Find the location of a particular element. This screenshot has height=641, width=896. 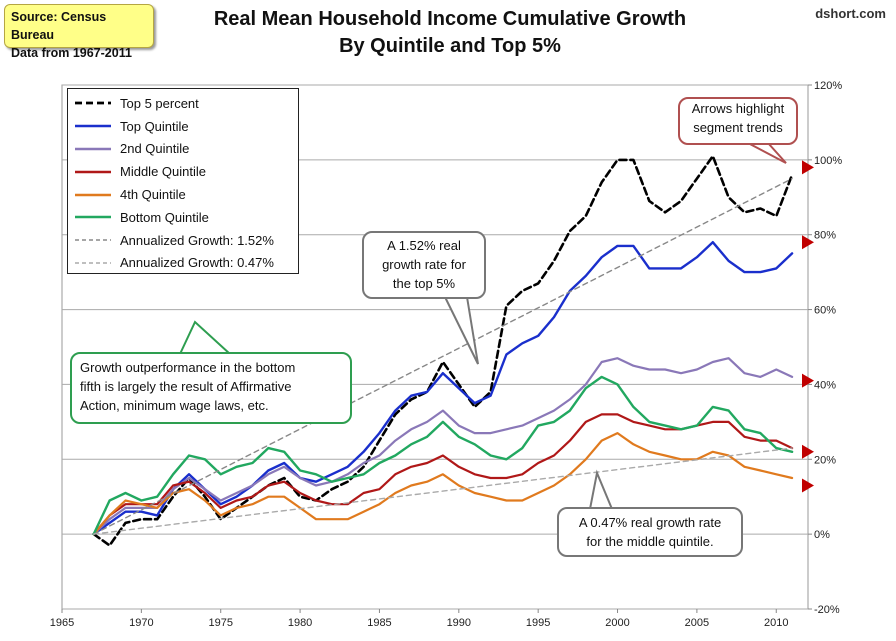

x-tick-label: 1990 is located at coordinates (459, 623).